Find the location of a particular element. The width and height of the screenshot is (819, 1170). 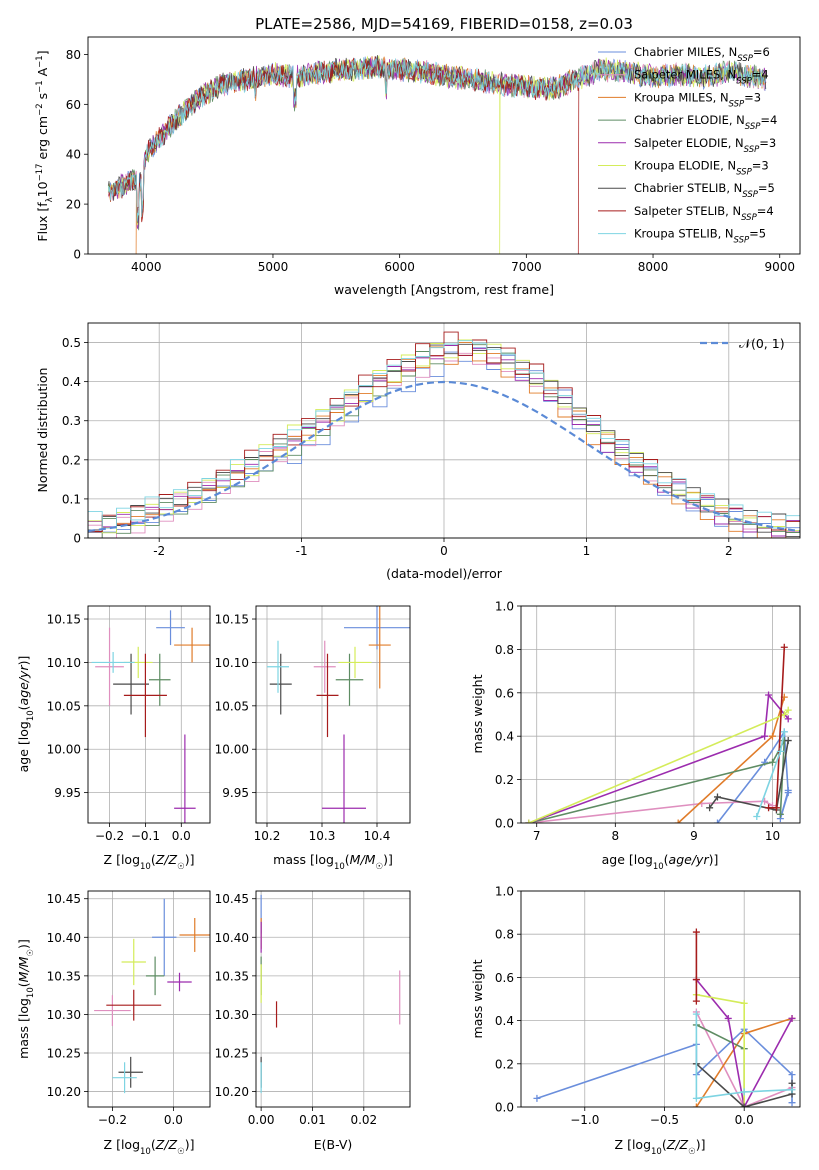

age-vs-z-xtick-label: 0.0 is located at coordinates (181, 836).